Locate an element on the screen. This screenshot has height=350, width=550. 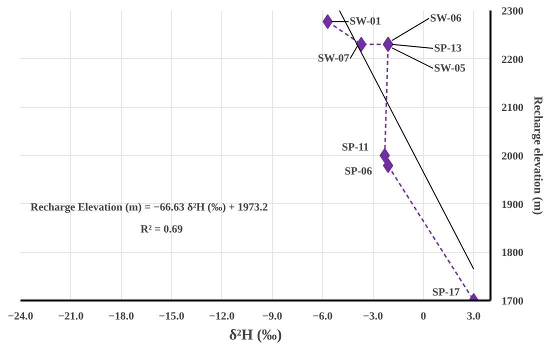
y-tick-label: 2000 is located at coordinates (513, 156).